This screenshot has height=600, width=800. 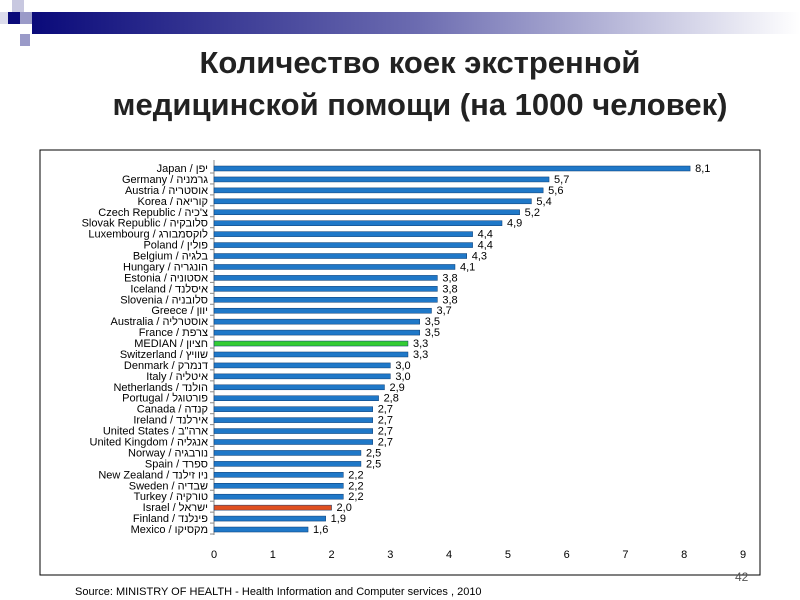 What do you see at coordinates (179, 311) in the screenshot?
I see `category-label: Greece / יוון` at bounding box center [179, 311].